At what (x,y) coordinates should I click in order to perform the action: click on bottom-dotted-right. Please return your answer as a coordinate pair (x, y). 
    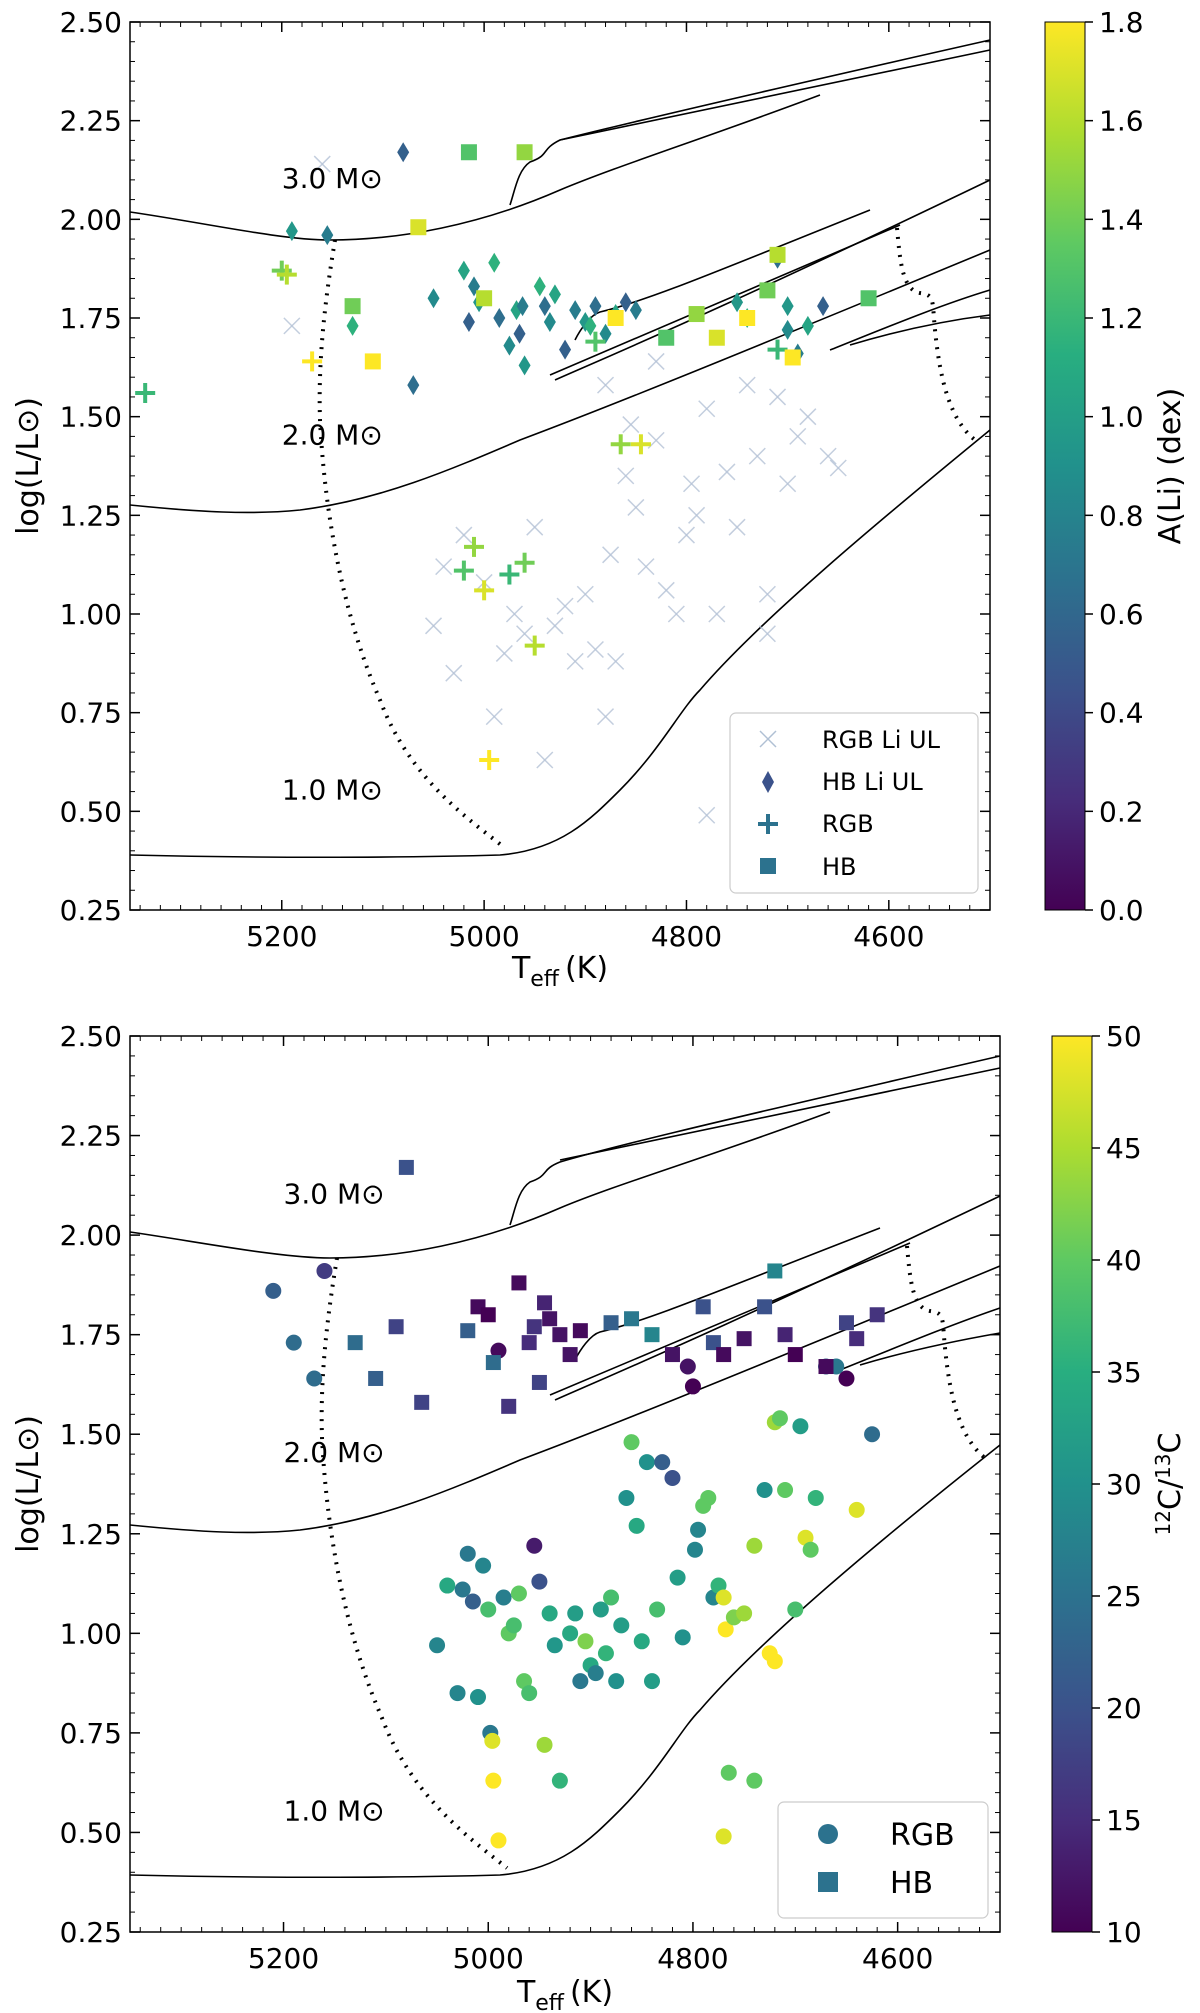
    Looking at the image, I should click on (946, 1352).